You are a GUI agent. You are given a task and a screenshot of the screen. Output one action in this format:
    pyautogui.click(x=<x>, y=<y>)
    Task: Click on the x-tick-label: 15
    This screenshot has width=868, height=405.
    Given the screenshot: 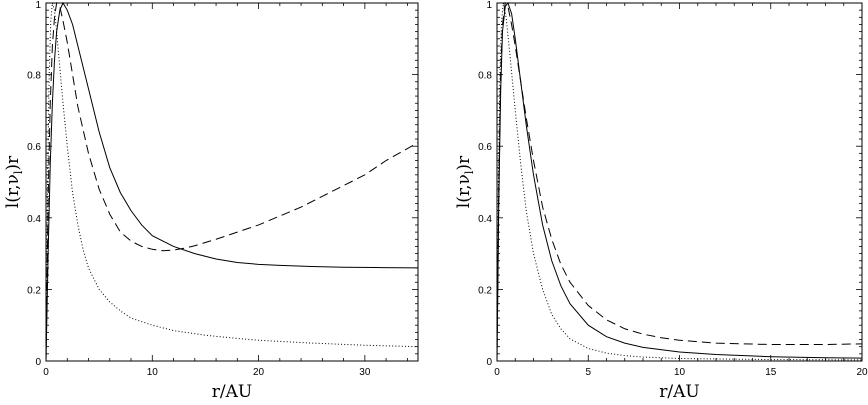 What is the action you would take?
    pyautogui.click(x=771, y=372)
    